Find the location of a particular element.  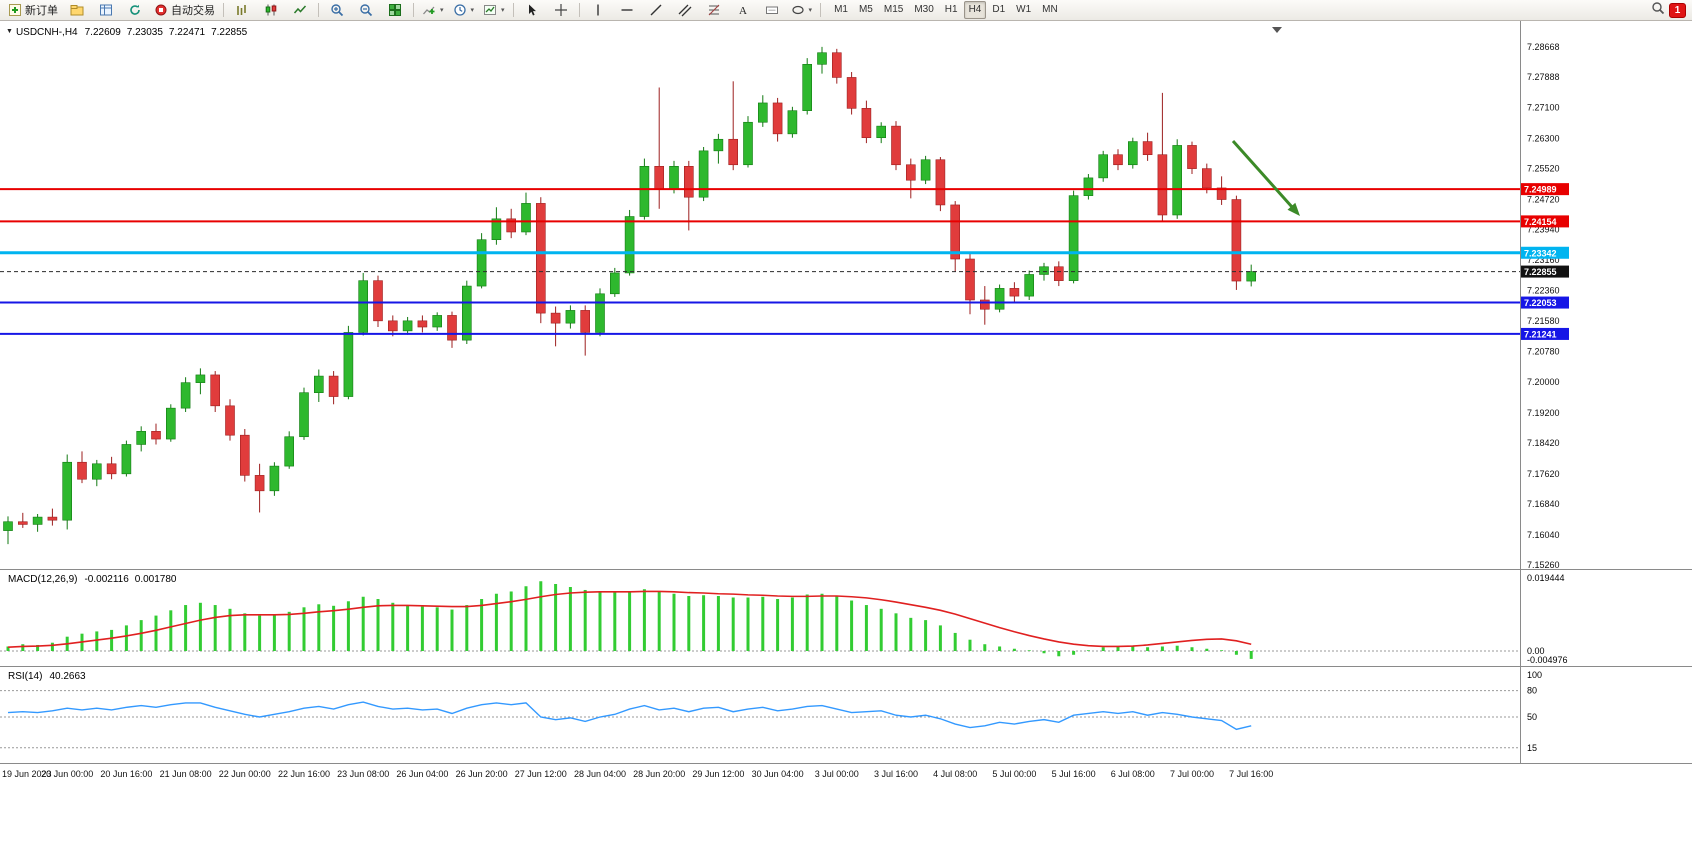

svg-text: 4 Jul 08:00 is located at coordinates (955, 774).